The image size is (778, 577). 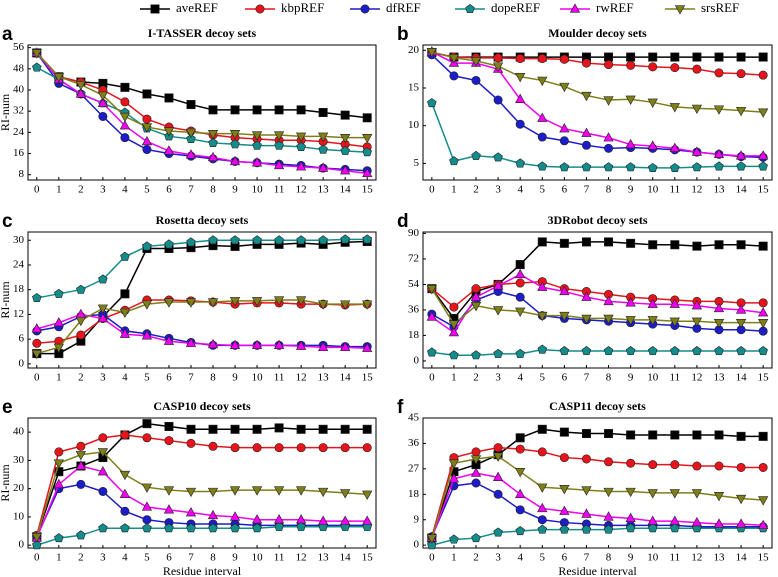 I want to click on y-tick-label: 36, so click(x=414, y=443).